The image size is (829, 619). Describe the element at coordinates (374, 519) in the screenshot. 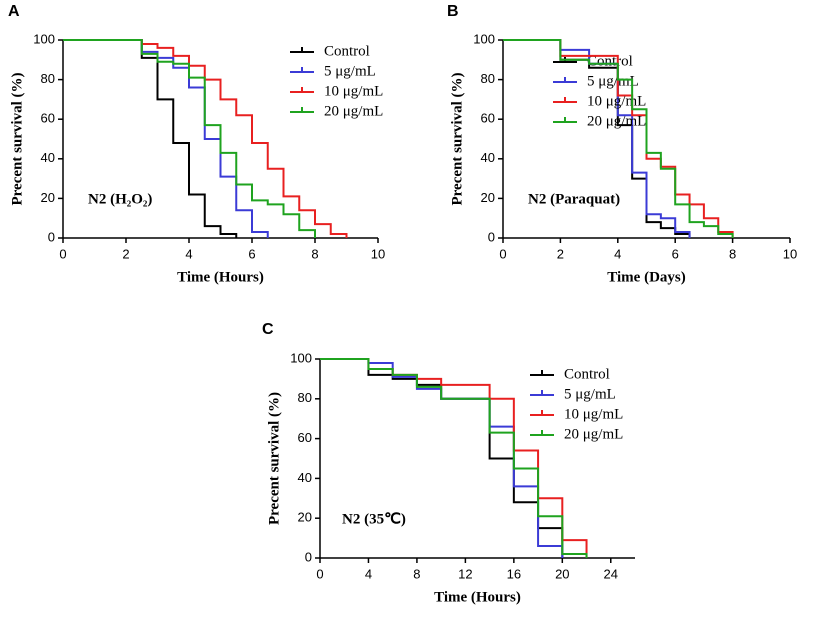

I see `annotation: N2 (35℃)` at that location.